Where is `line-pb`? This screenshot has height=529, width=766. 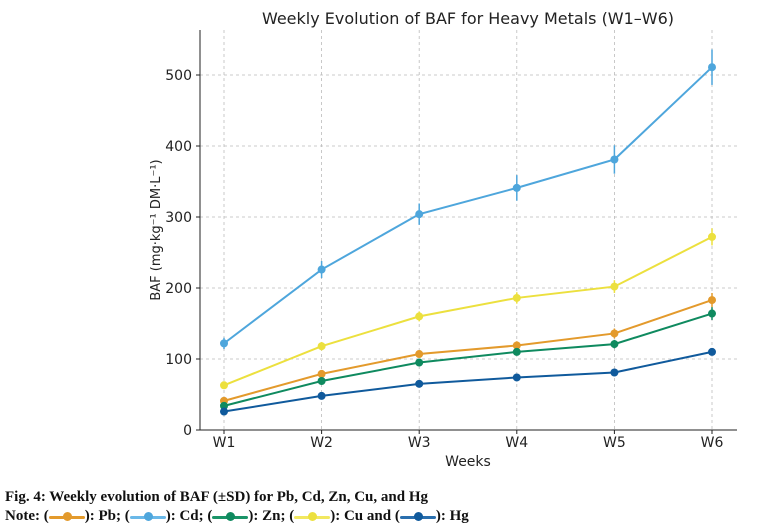 line-pb is located at coordinates (468, 350).